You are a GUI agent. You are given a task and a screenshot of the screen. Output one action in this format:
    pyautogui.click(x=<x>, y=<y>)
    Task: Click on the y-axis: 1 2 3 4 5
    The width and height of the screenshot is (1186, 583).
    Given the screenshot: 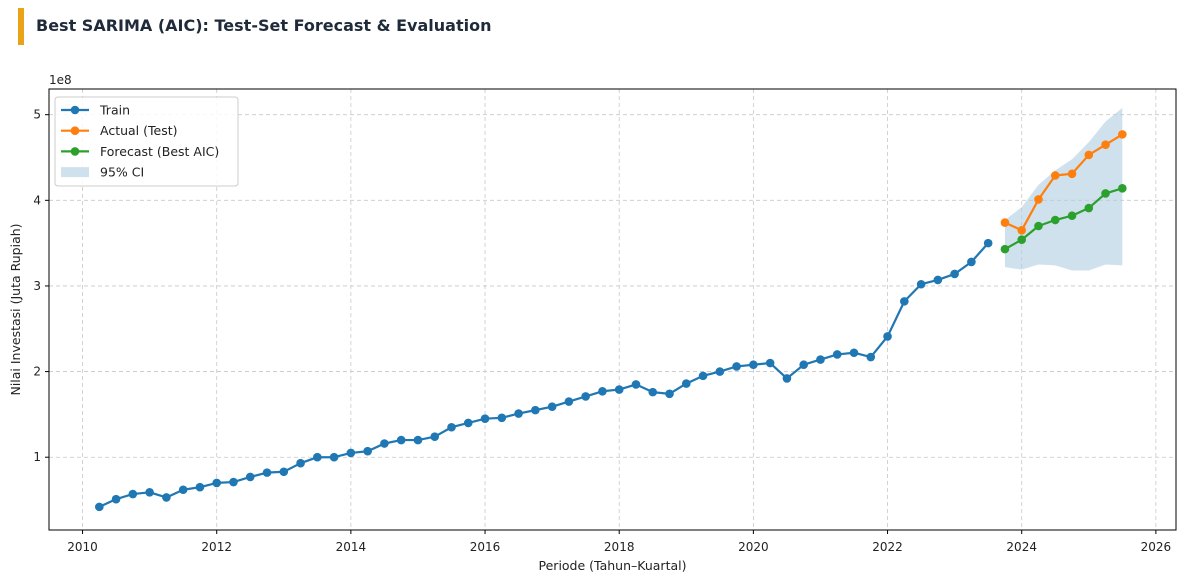 What is the action you would take?
    pyautogui.click(x=41, y=286)
    